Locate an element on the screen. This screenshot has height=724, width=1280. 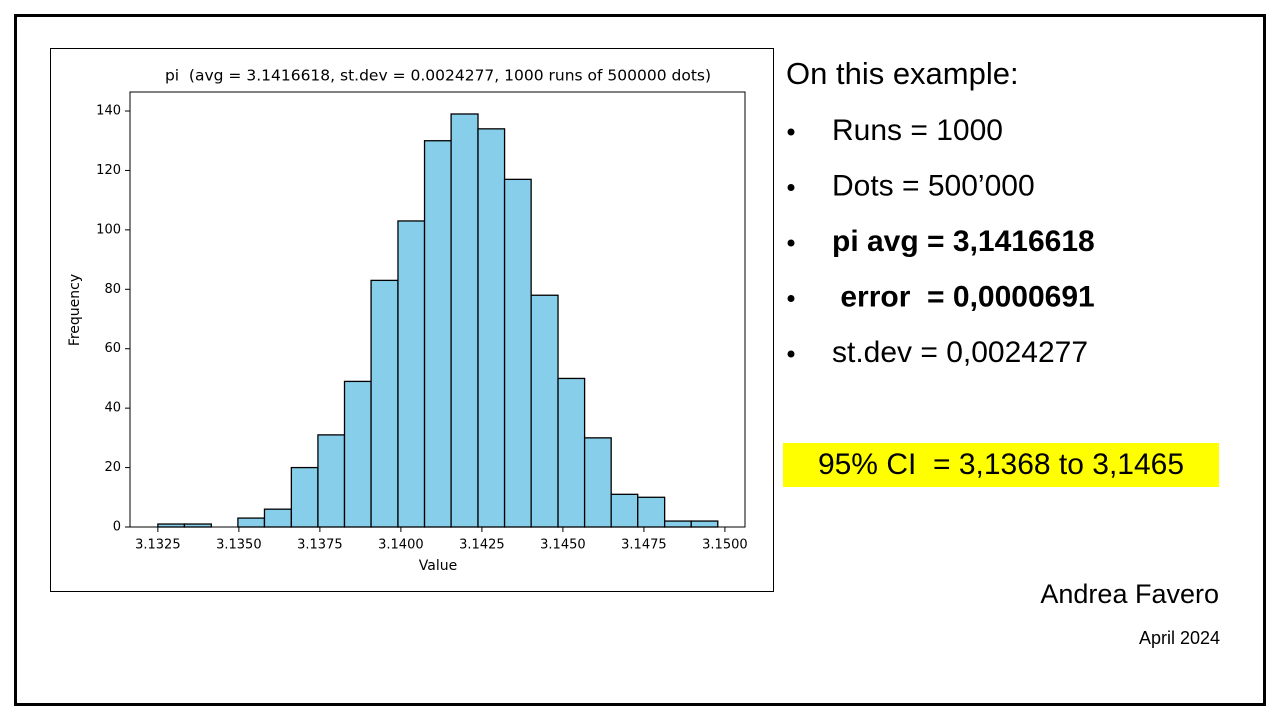
highlight-box is located at coordinates (1001, 465).